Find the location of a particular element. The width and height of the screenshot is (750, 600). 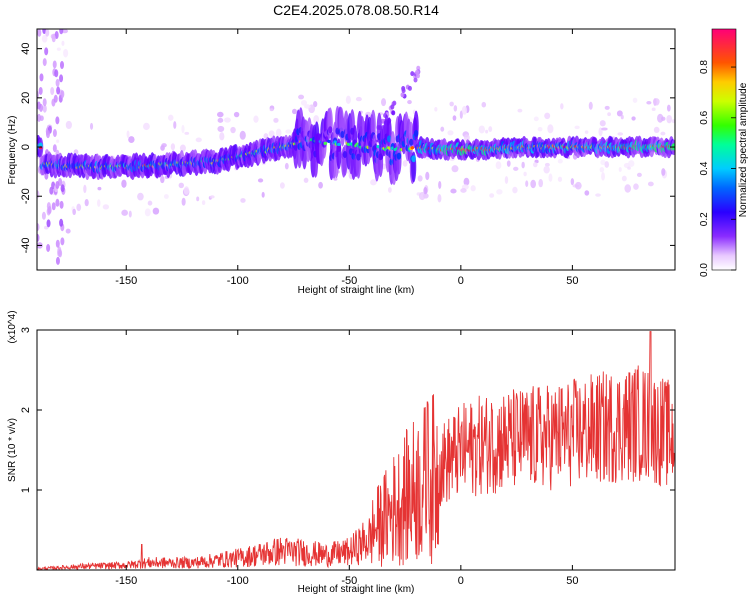

snr-x-tick-label: 50 is located at coordinates (572, 581).